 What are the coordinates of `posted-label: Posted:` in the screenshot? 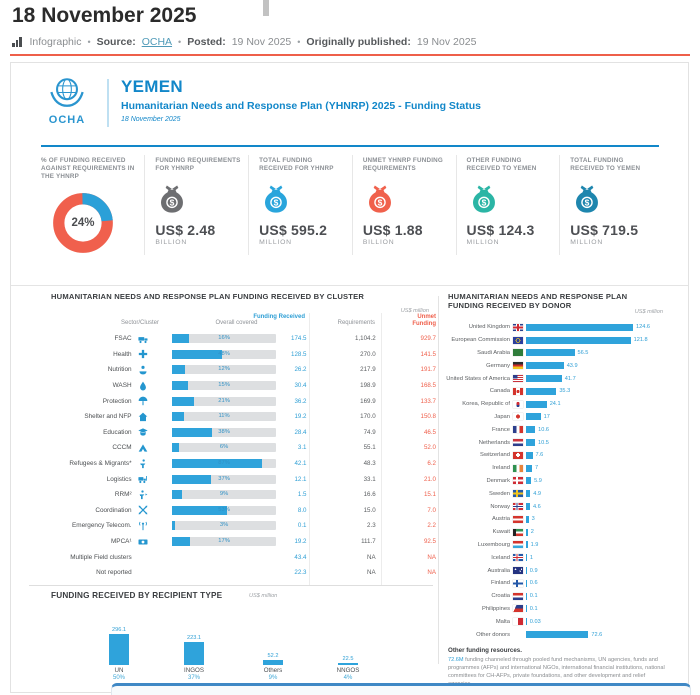 It's located at (206, 42).